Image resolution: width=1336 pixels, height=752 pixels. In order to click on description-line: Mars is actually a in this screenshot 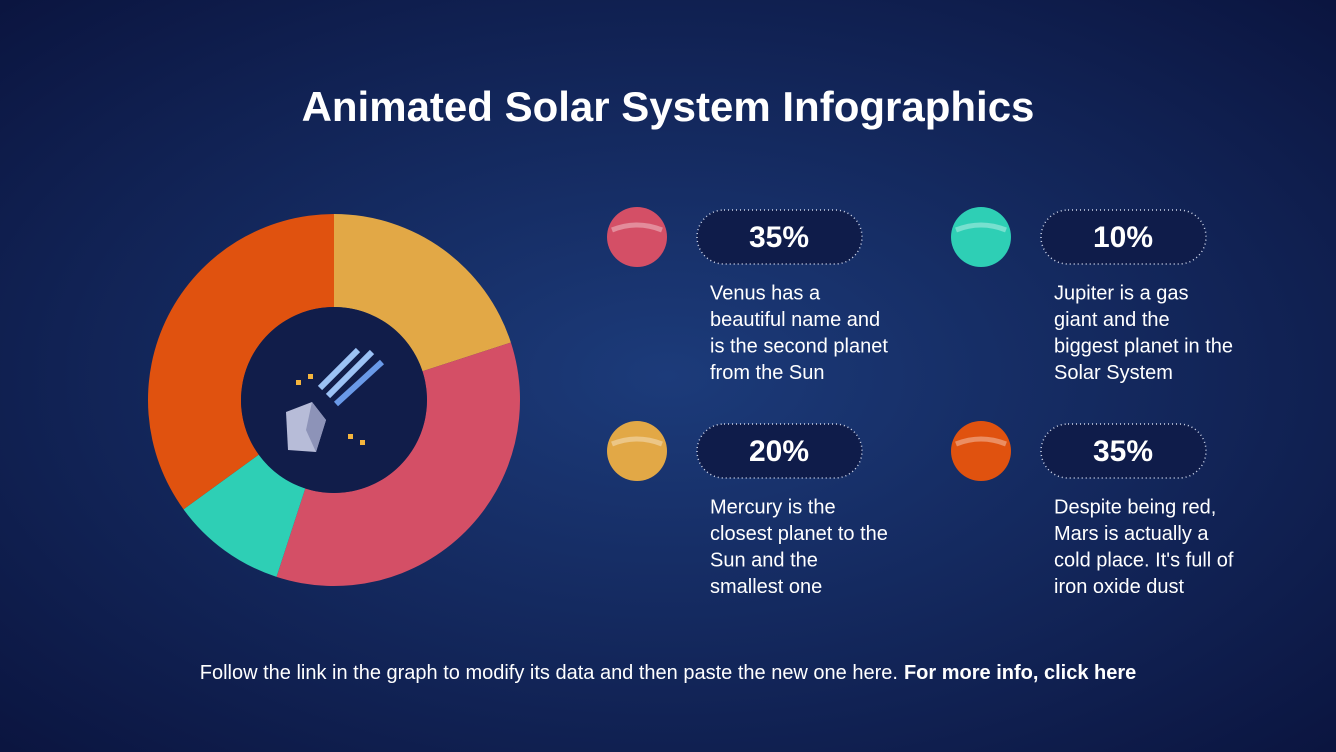, I will do `click(1131, 534)`.